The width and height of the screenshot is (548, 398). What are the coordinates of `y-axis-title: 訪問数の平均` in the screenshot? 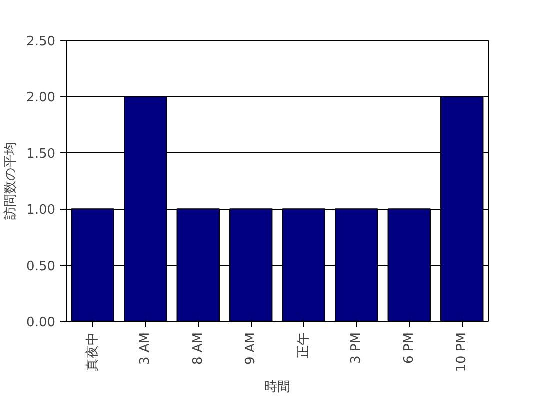 It's located at (11, 181).